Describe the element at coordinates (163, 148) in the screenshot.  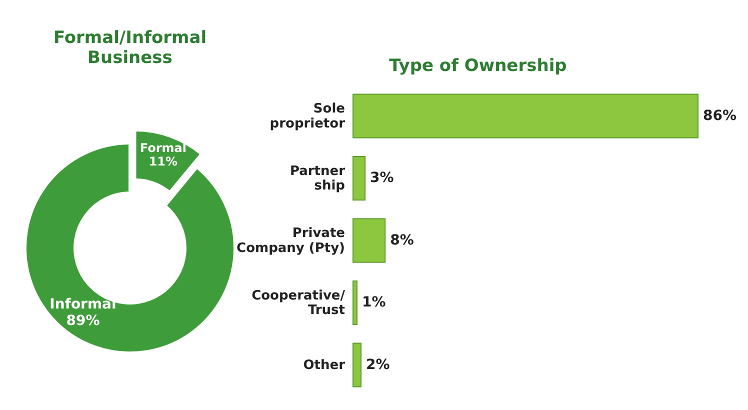
I see `slice-label: Formal` at that location.